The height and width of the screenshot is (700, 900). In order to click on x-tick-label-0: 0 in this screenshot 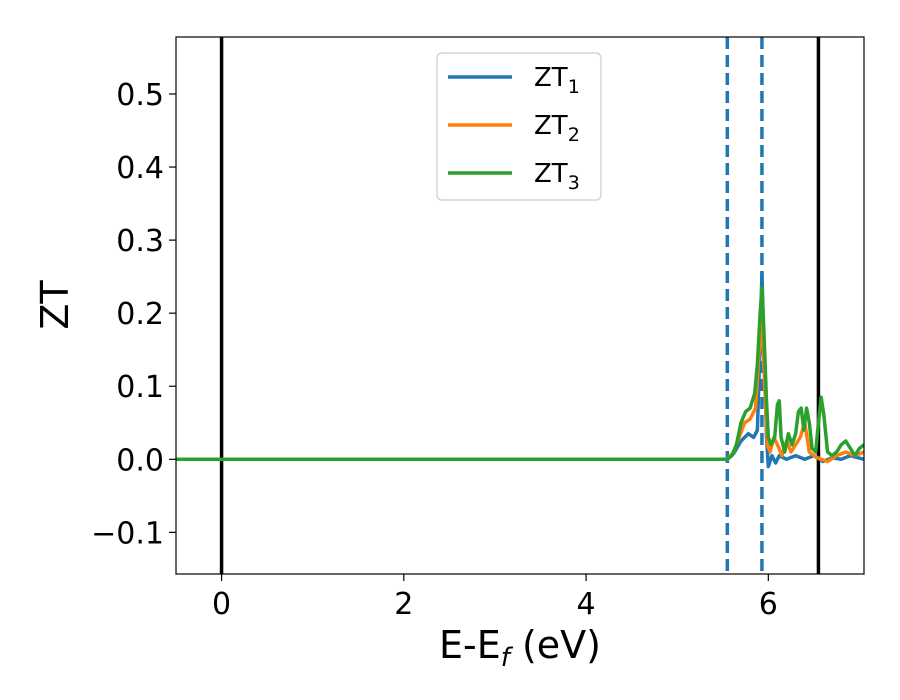, I will do `click(221, 604)`.